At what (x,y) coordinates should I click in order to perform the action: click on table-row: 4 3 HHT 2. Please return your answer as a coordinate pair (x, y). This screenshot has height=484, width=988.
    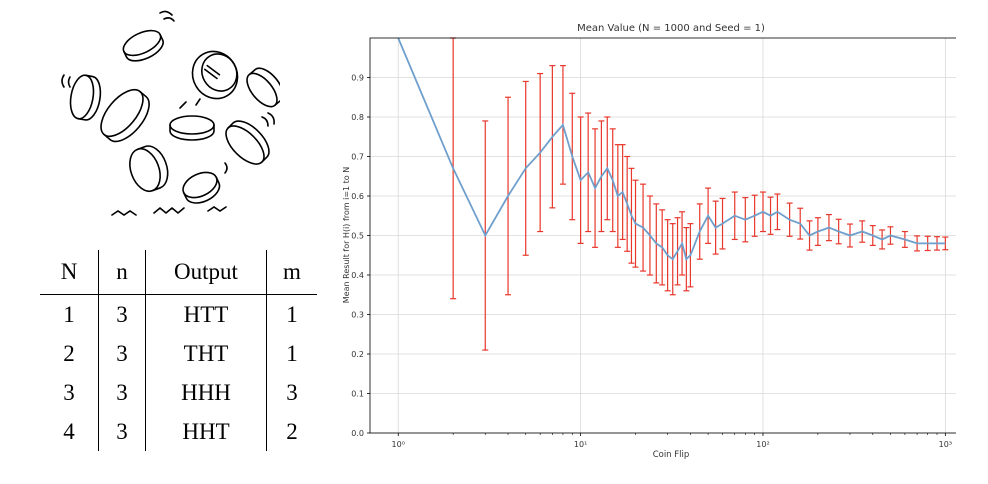
    Looking at the image, I should click on (178, 431).